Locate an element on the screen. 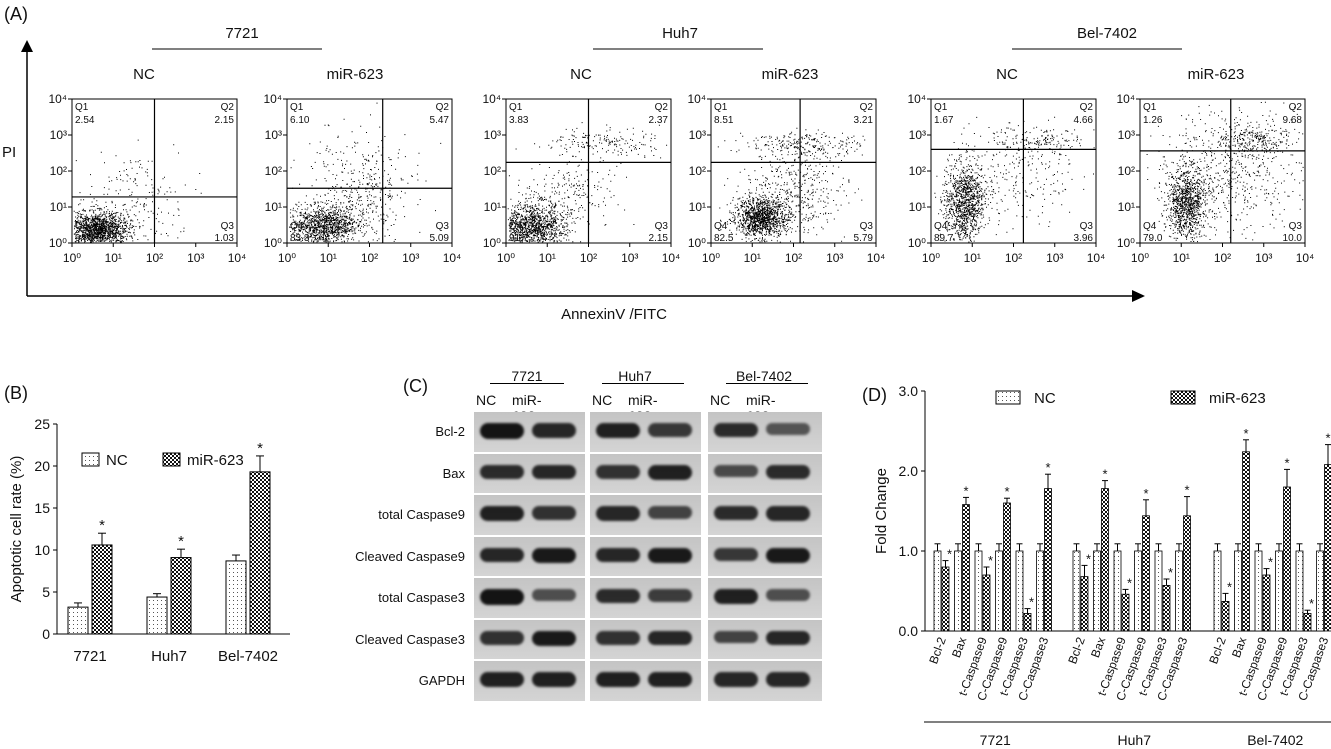 Image resolution: width=1331 pixels, height=749 pixels. blot-row-label: total Caspase9 is located at coordinates (421, 514).